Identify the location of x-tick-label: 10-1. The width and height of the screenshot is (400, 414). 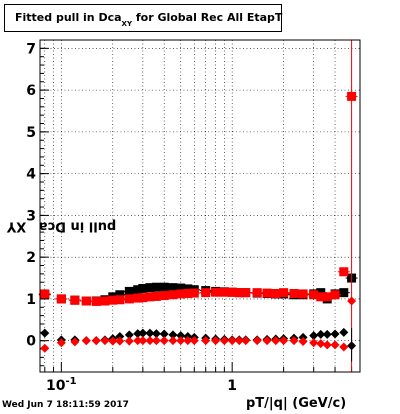
(61, 385).